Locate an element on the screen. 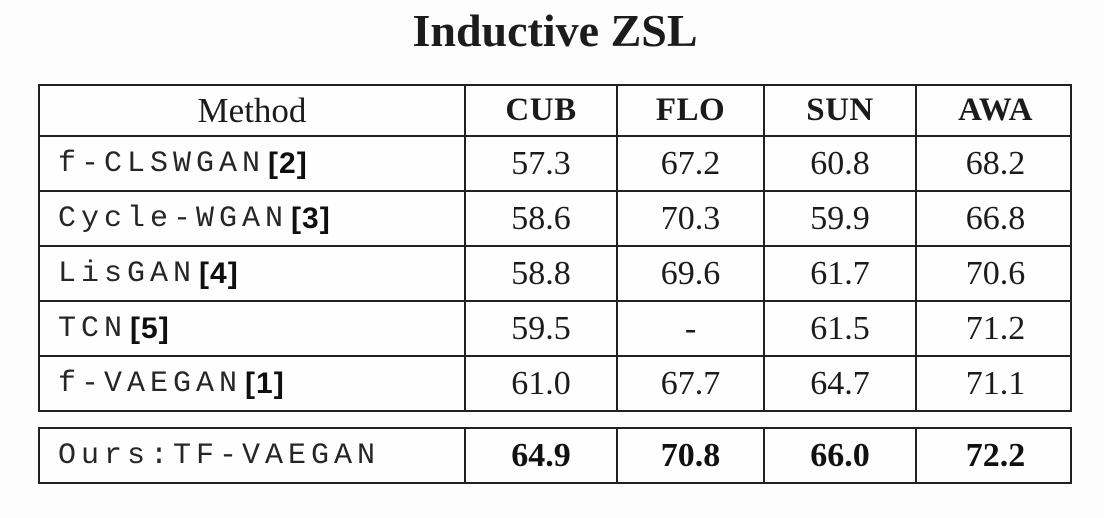 This screenshot has width=1104, height=518. ours-results-table: Ours:TF-VAEGAN 64.9 70.8 66.0 72.2 is located at coordinates (555, 455).